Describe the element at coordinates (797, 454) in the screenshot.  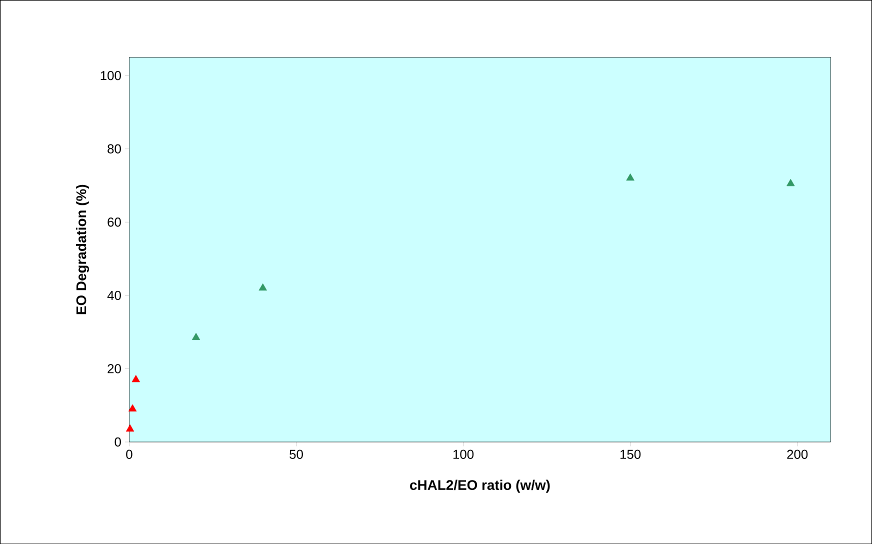
I see `x-tick-label: 200` at that location.